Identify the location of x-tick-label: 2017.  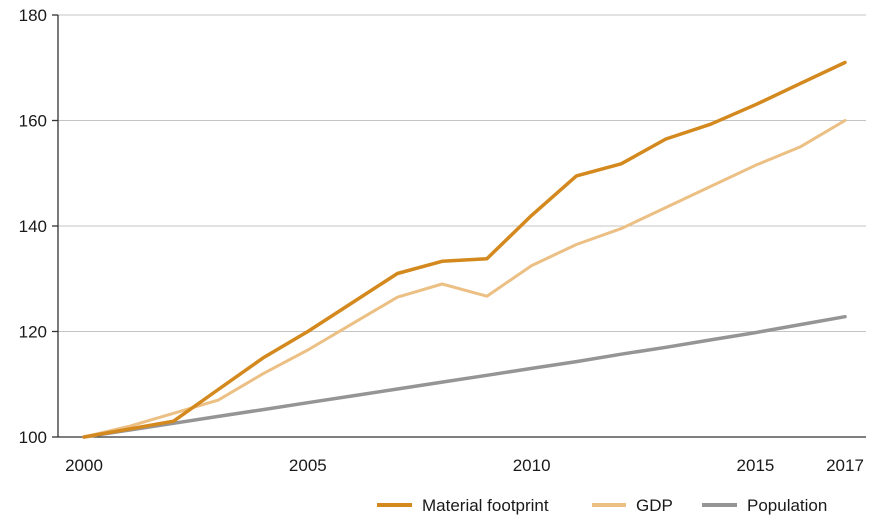
(845, 465).